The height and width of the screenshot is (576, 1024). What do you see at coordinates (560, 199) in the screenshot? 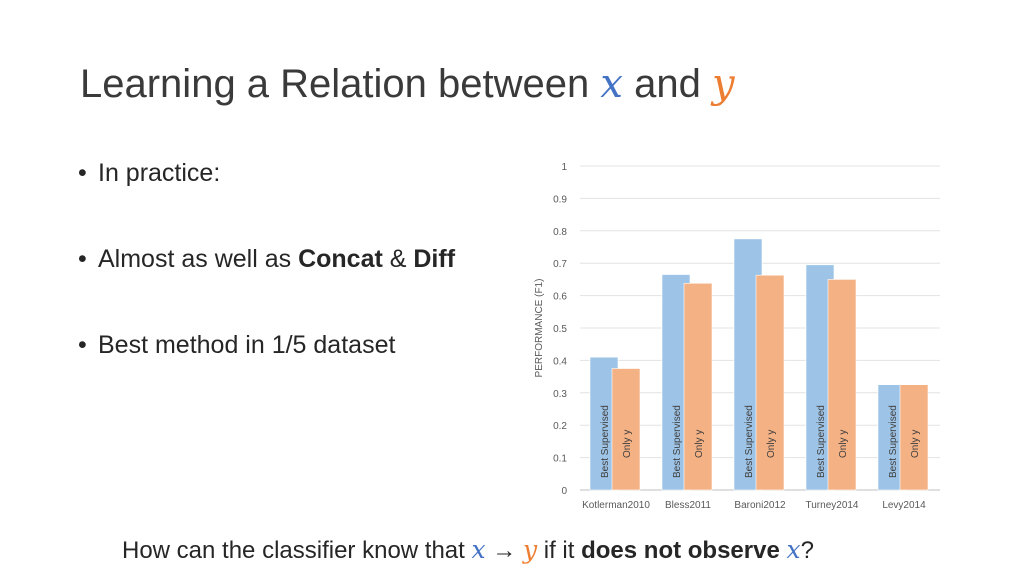
I see `y-tick-label: 0.9` at bounding box center [560, 199].